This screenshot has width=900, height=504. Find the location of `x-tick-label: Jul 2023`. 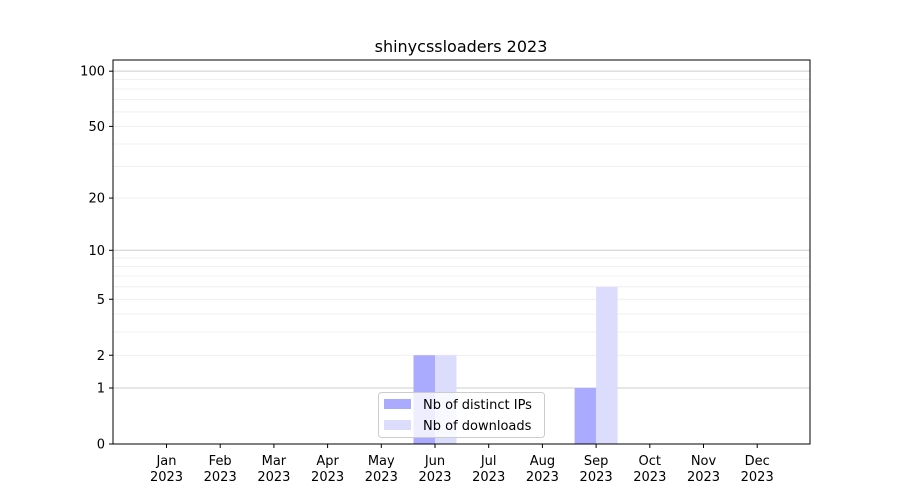

x-tick-label: Jul 2023 is located at coordinates (488, 469).